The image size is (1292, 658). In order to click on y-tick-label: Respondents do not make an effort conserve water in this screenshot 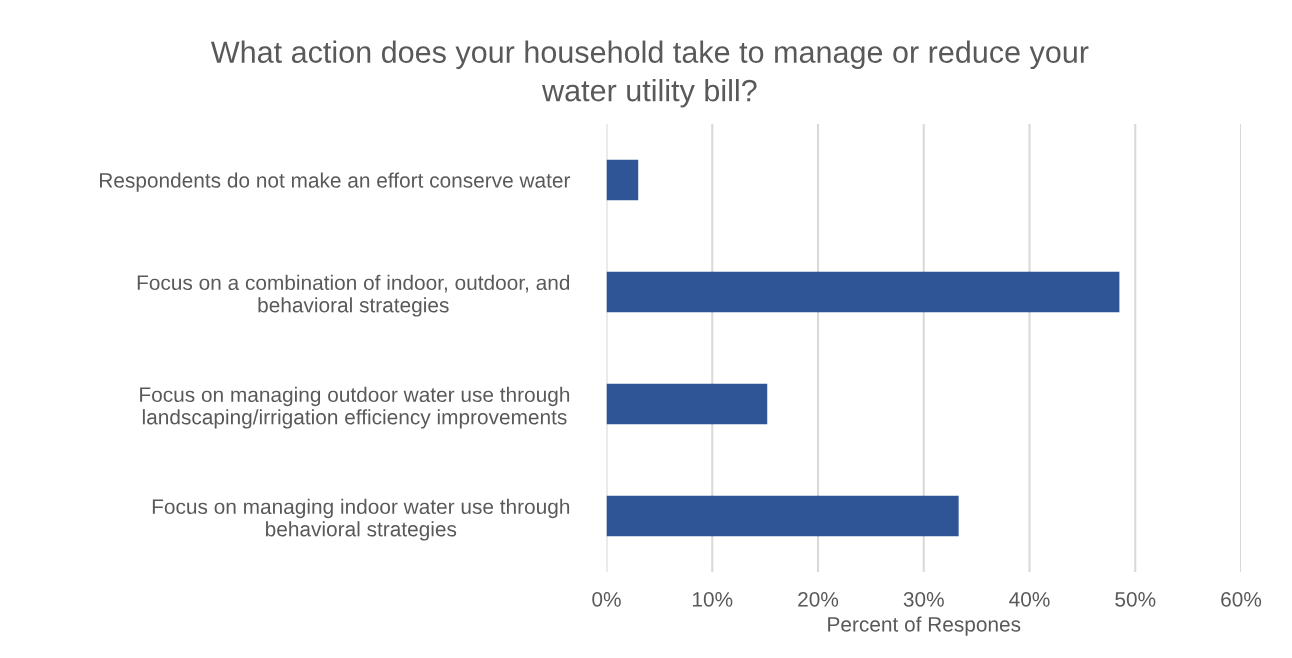, I will do `click(335, 182)`.